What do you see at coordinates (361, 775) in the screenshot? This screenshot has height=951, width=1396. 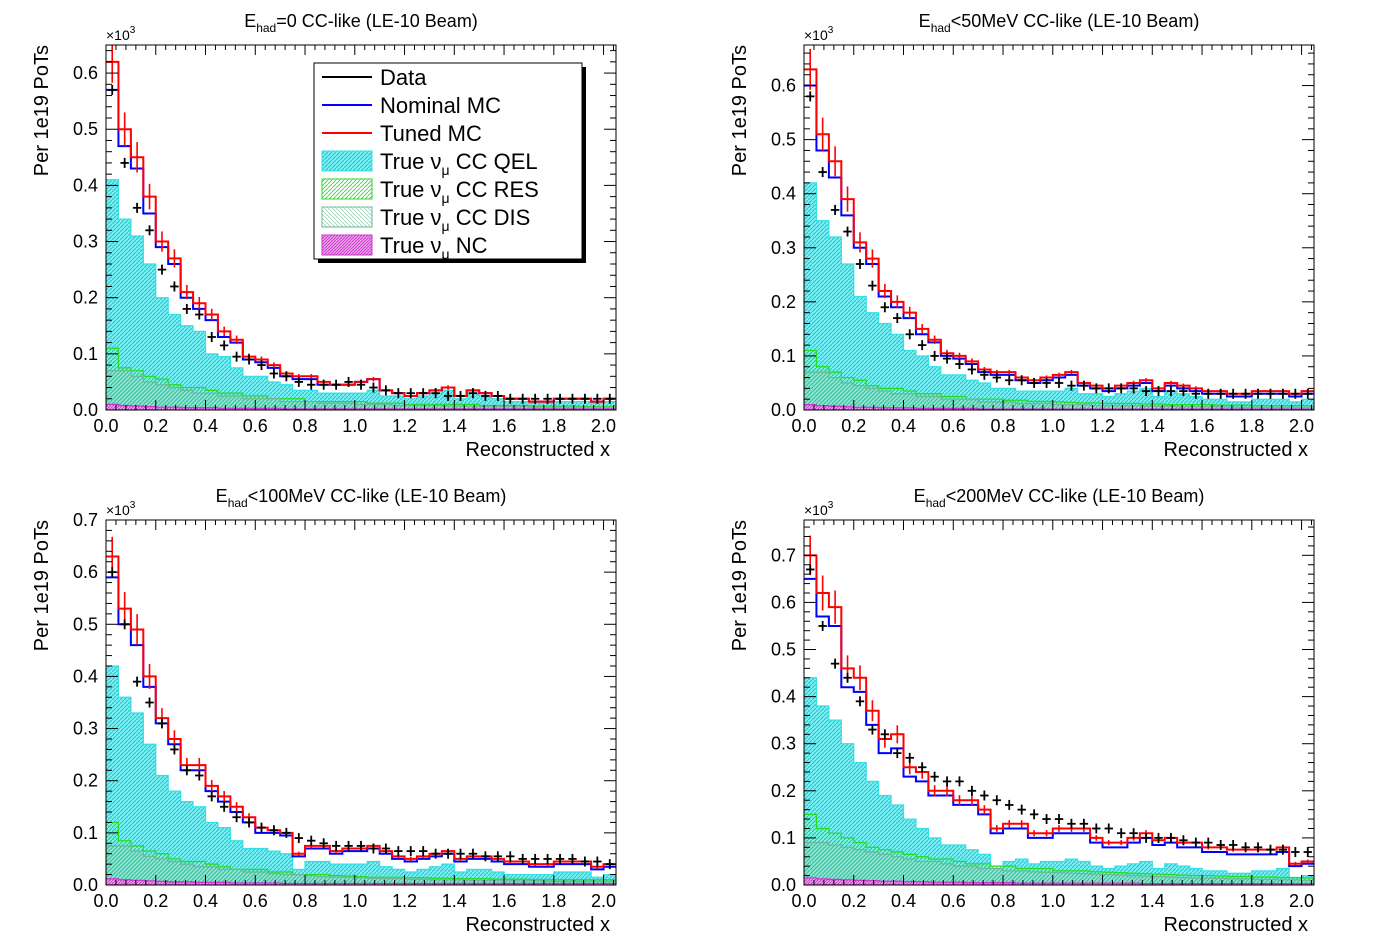 I see `qel-histogram` at bounding box center [361, 775].